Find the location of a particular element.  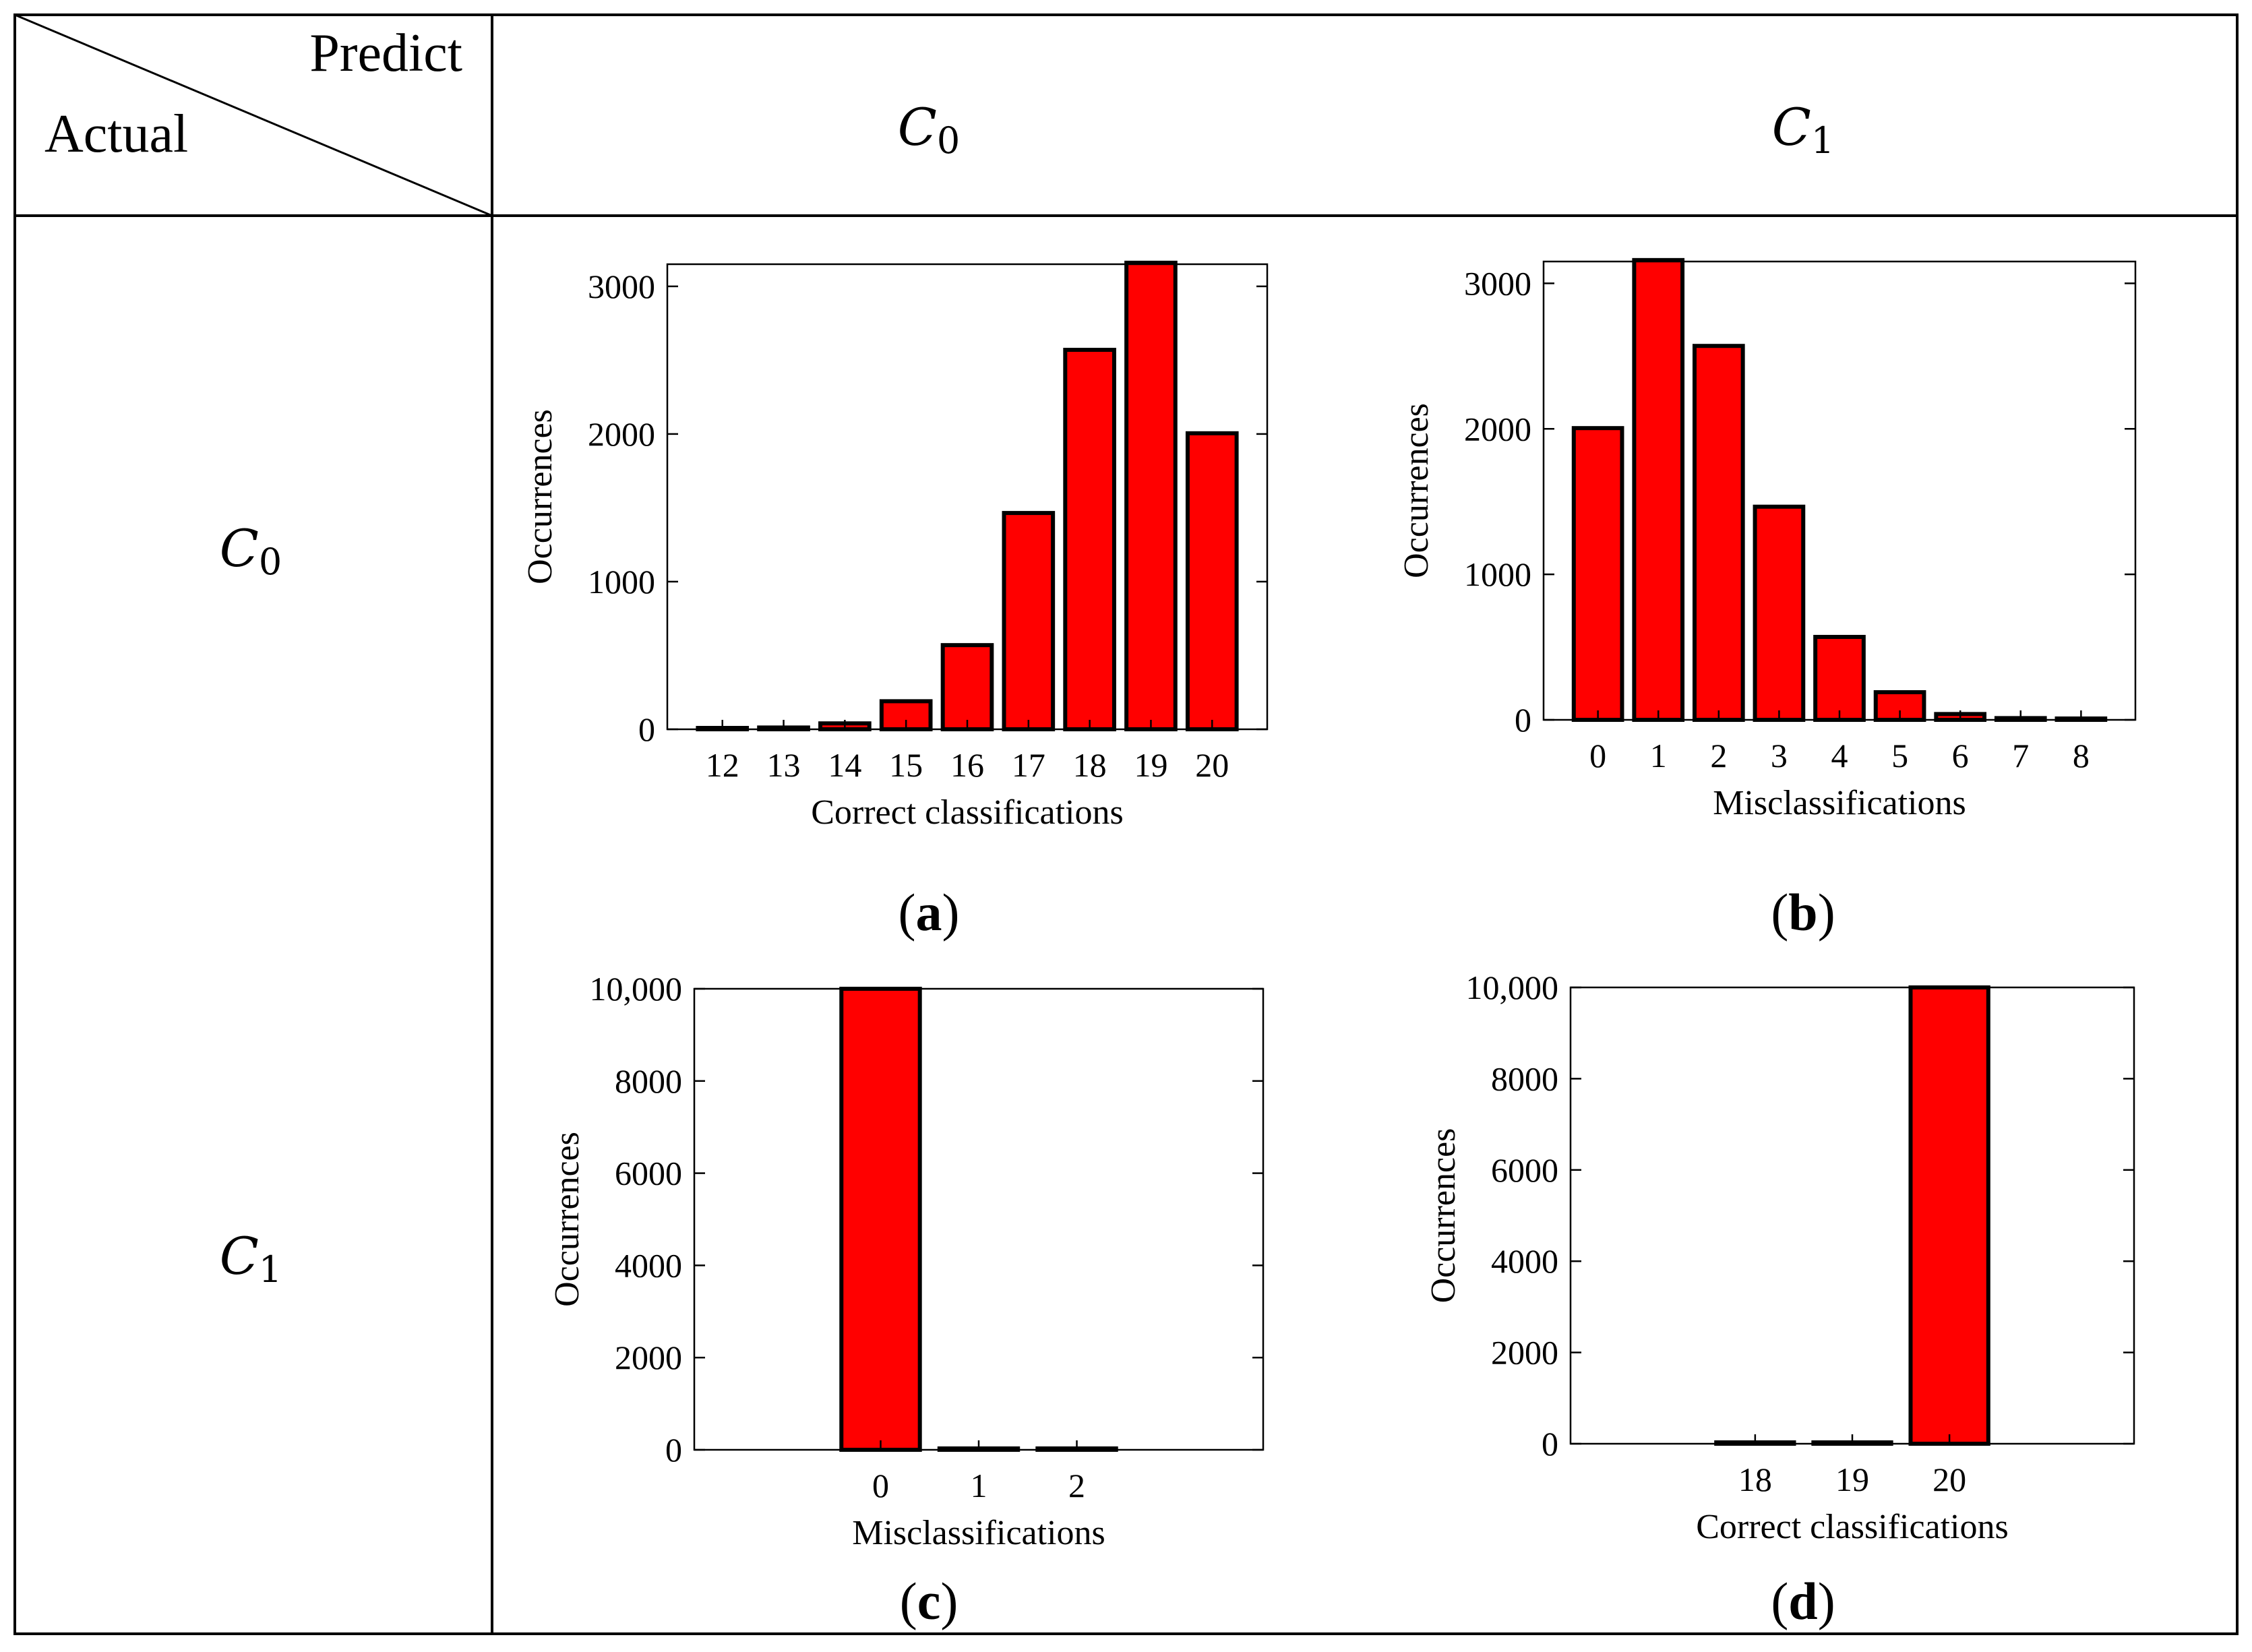

xtick-label-a-16: 16 is located at coordinates (967, 765).